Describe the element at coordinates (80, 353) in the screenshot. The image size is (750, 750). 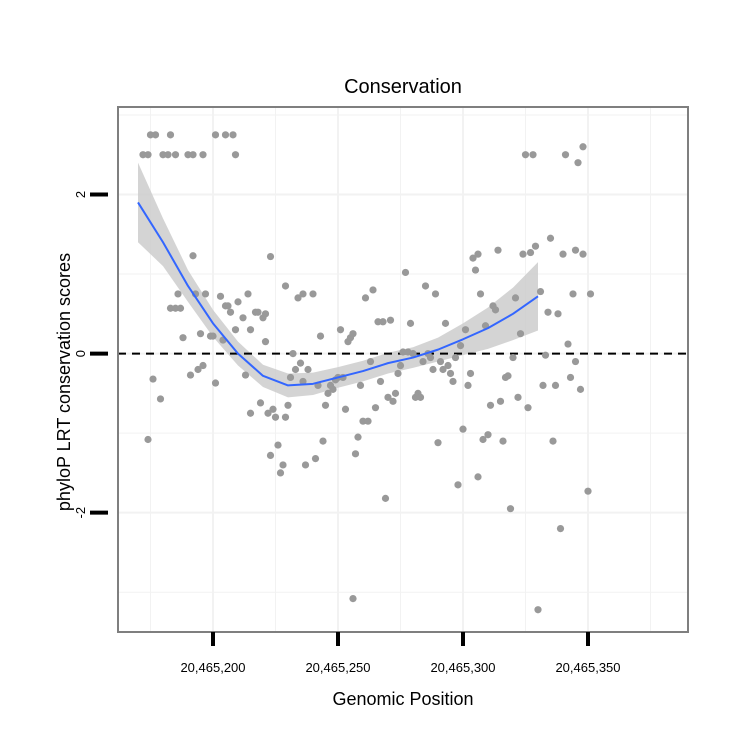
I see `y-tick-label: 0` at that location.